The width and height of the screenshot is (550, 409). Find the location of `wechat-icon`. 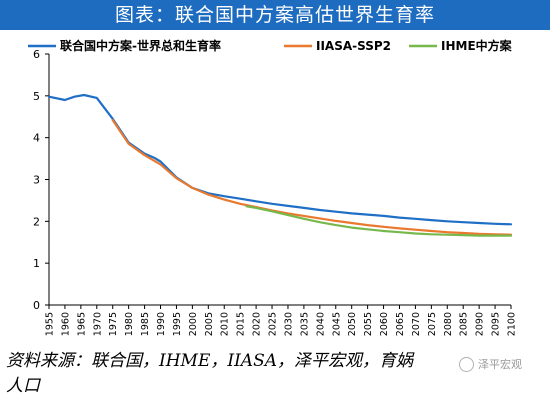

wechat-icon is located at coordinates (466, 364).